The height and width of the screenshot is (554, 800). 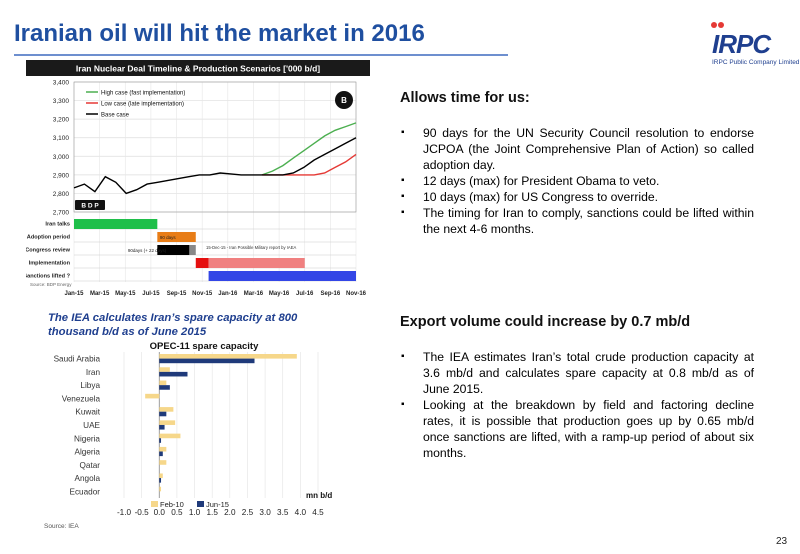 I want to click on chart1-x-tick-label: Jan-16, so click(x=228, y=294).